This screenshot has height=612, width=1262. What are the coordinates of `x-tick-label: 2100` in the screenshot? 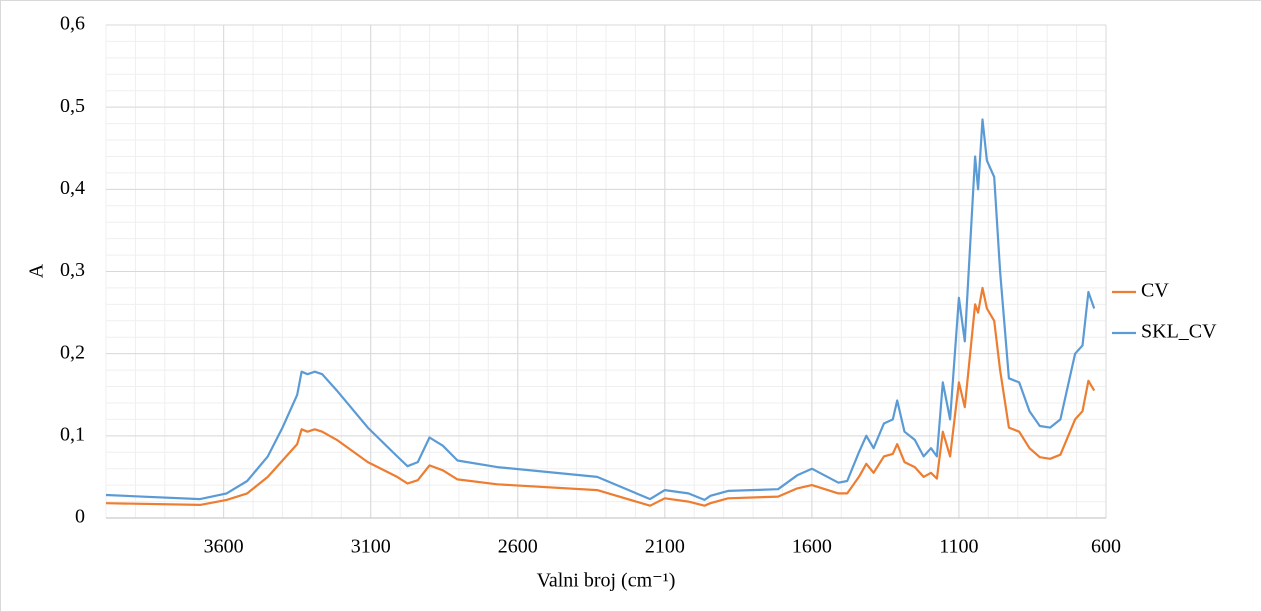 It's located at (665, 547).